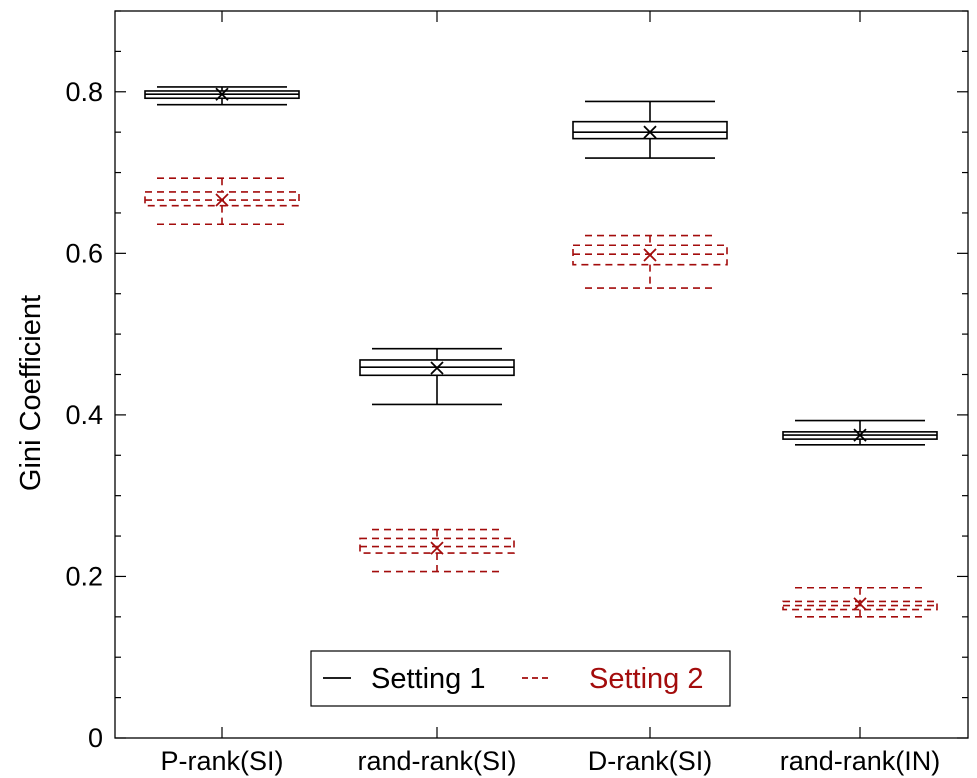 This screenshot has width=977, height=778. What do you see at coordinates (646, 679) in the screenshot?
I see `legend-label-2: Setting 2` at bounding box center [646, 679].